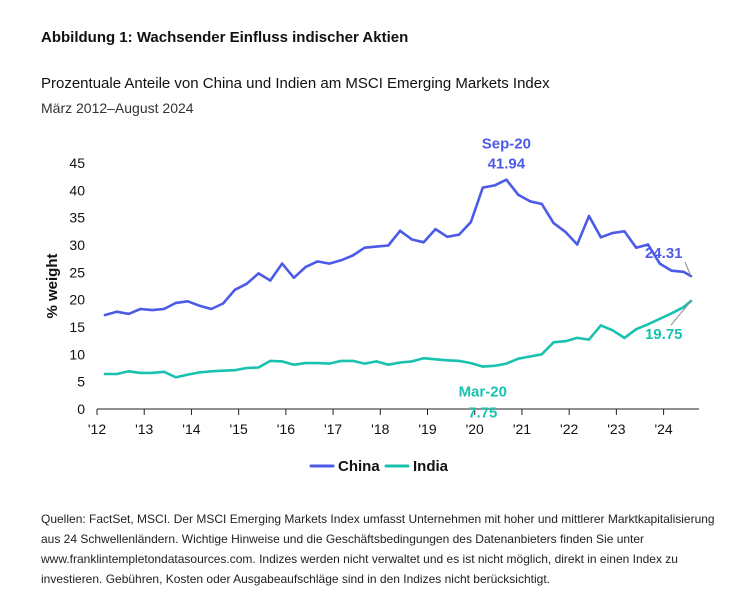 This screenshot has height=605, width=743. What do you see at coordinates (77, 354) in the screenshot?
I see `y-tick-label: 10` at bounding box center [77, 354].